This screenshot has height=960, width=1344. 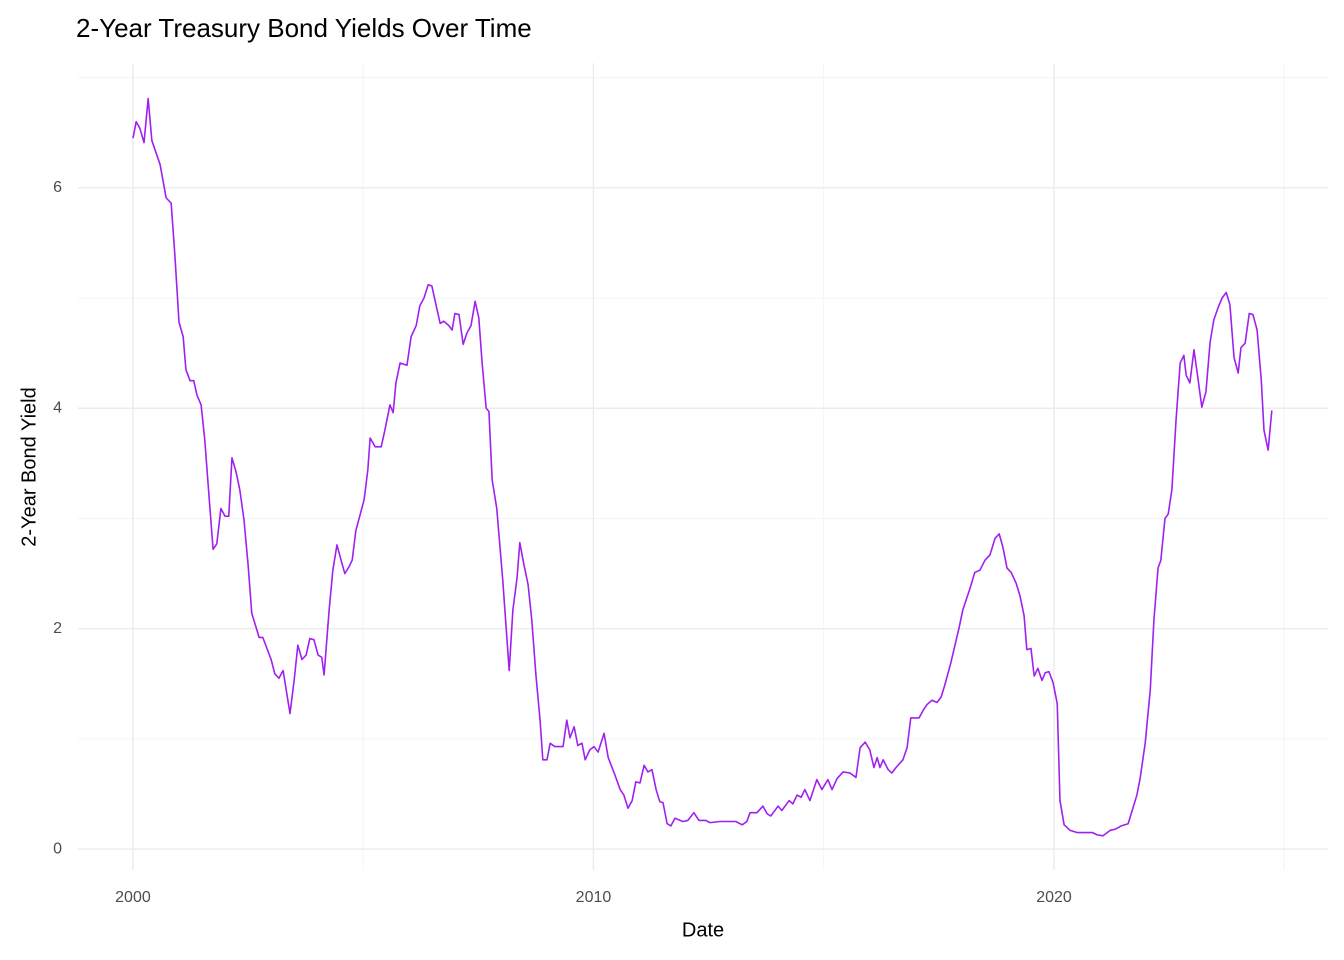 I want to click on x-axis-title: Date, so click(x=703, y=930).